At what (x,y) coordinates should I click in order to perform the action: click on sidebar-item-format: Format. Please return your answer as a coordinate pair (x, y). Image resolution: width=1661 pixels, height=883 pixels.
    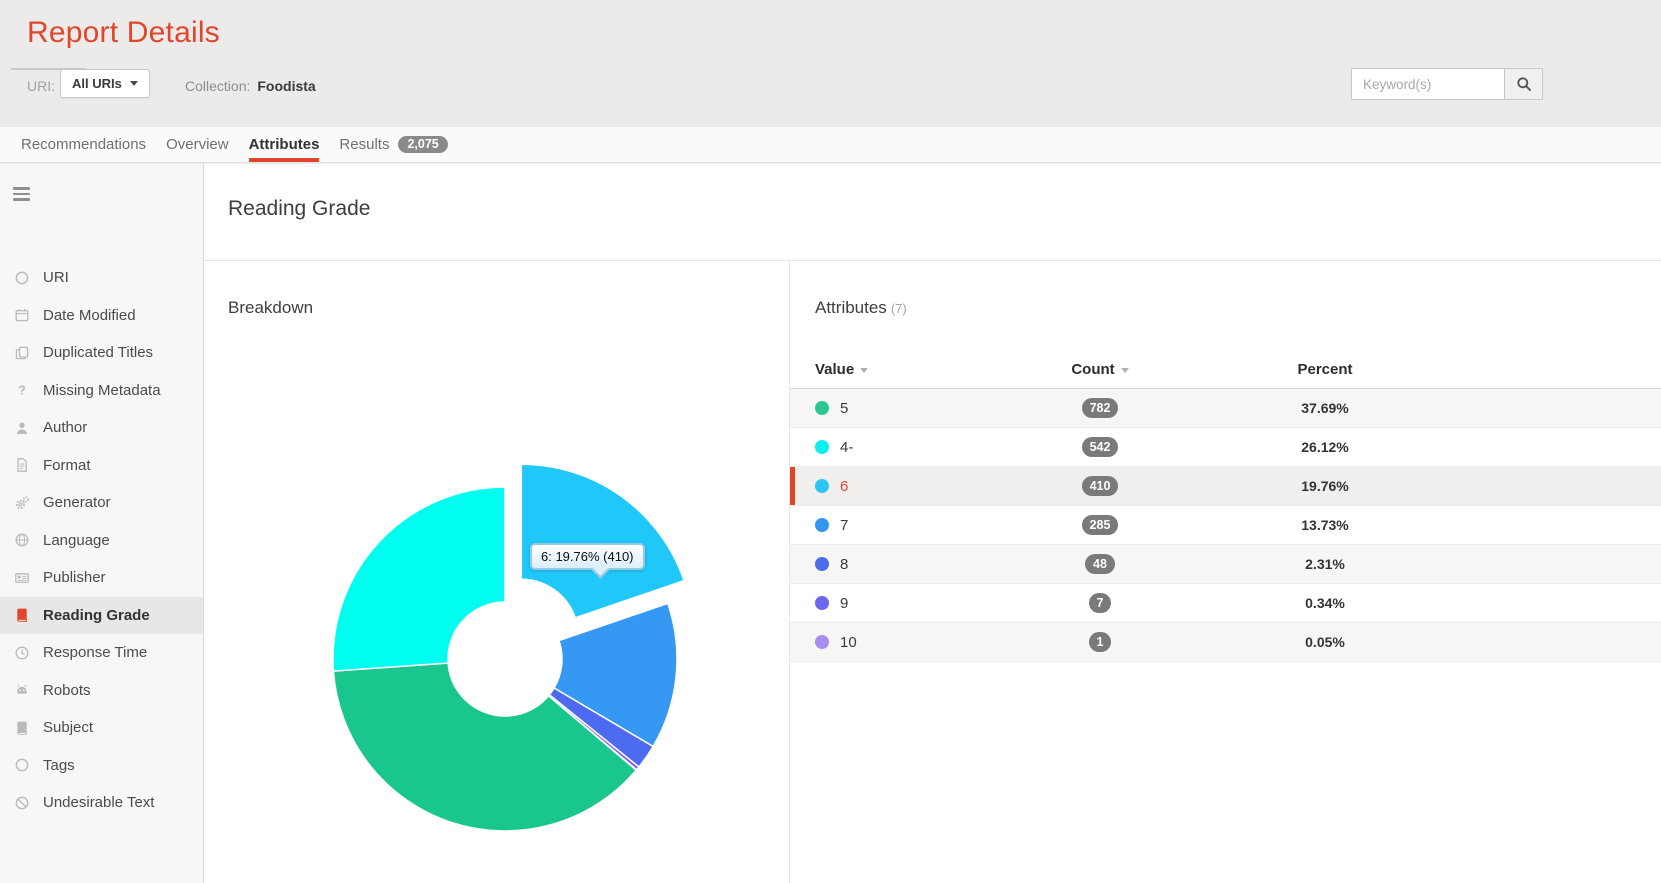
    Looking at the image, I should click on (101, 466).